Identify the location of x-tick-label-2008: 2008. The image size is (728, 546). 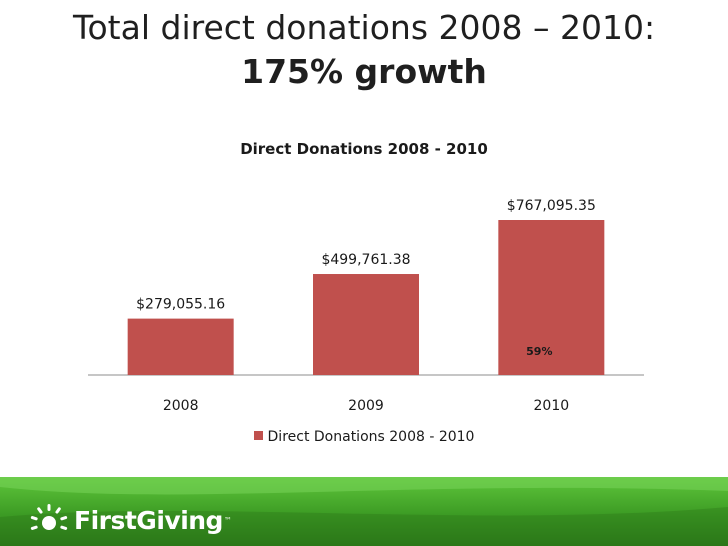
(181, 406).